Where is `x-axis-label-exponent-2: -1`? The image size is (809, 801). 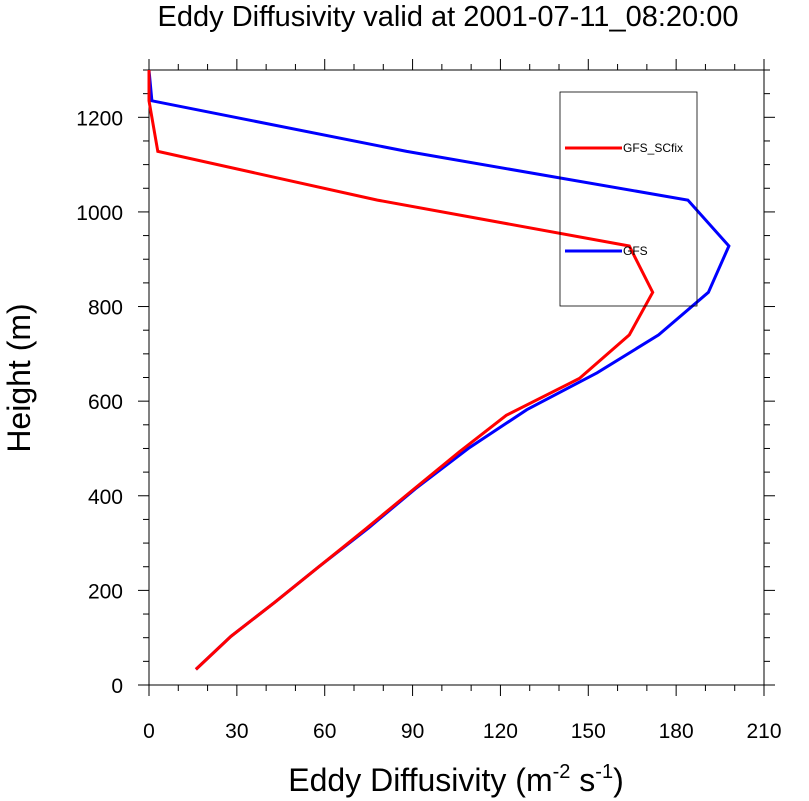 x-axis-label-exponent-2: -1 is located at coordinates (604, 772).